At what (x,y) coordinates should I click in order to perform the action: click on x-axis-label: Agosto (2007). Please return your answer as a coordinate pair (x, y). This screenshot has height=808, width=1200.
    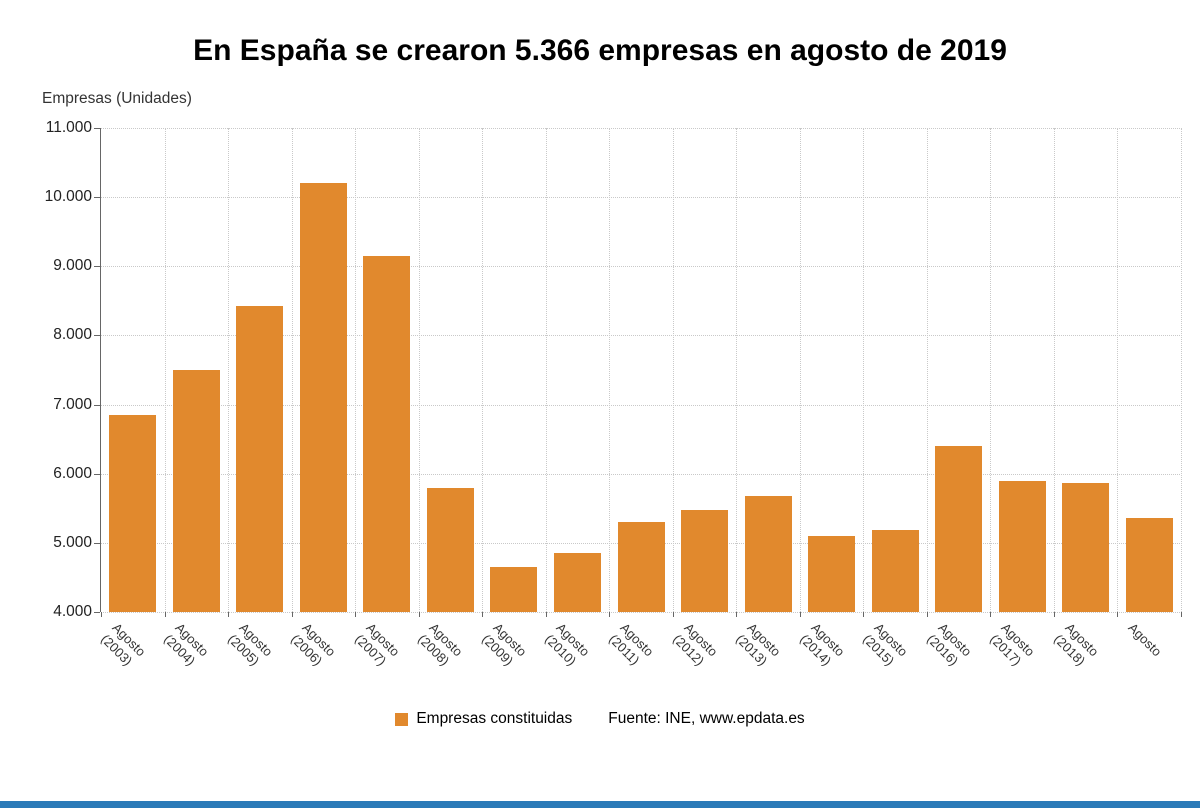
    Looking at the image, I should click on (377, 644).